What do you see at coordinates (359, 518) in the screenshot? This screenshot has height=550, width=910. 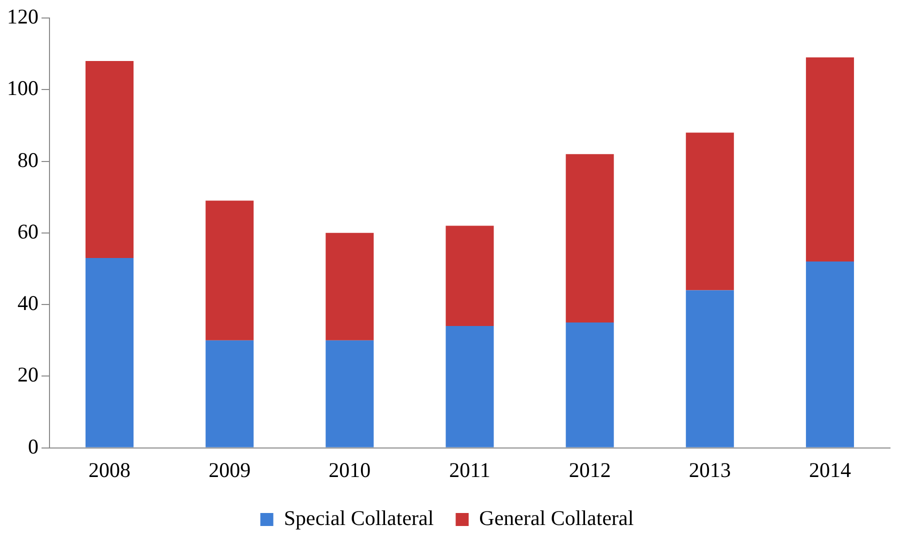 I see `legend-label: Special Collateral` at bounding box center [359, 518].